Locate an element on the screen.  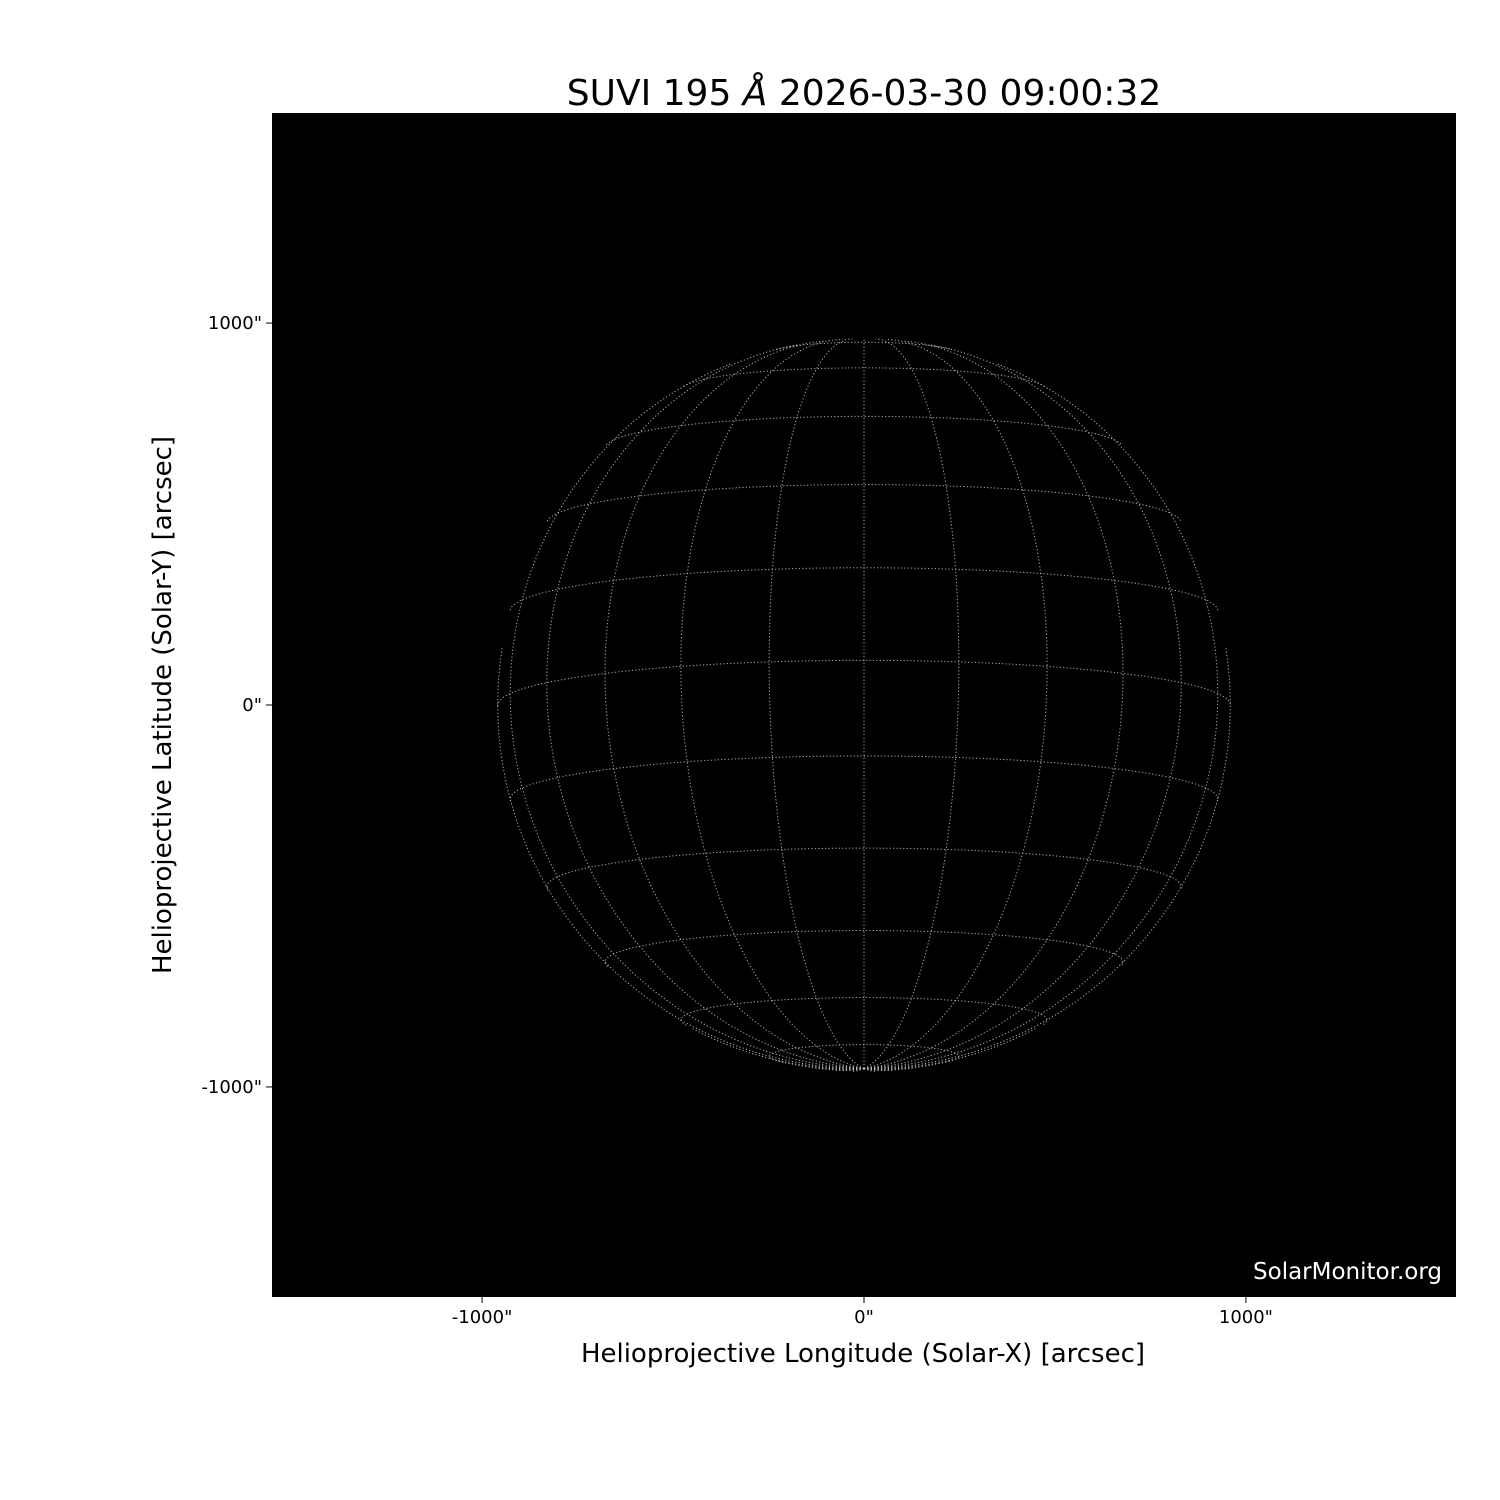
y-tick-label: 0" is located at coordinates (252, 705).